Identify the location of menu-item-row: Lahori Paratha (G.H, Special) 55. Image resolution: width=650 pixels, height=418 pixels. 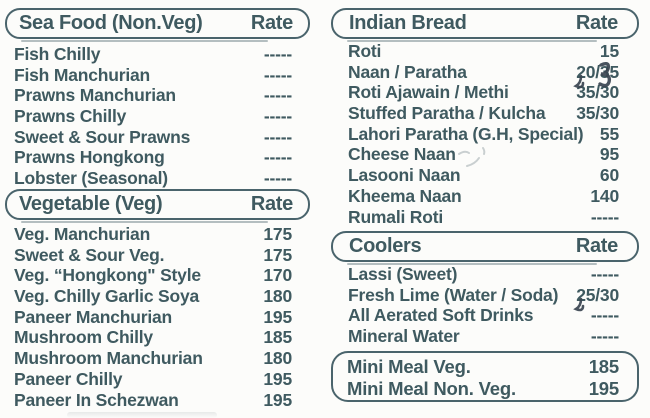
(485, 134).